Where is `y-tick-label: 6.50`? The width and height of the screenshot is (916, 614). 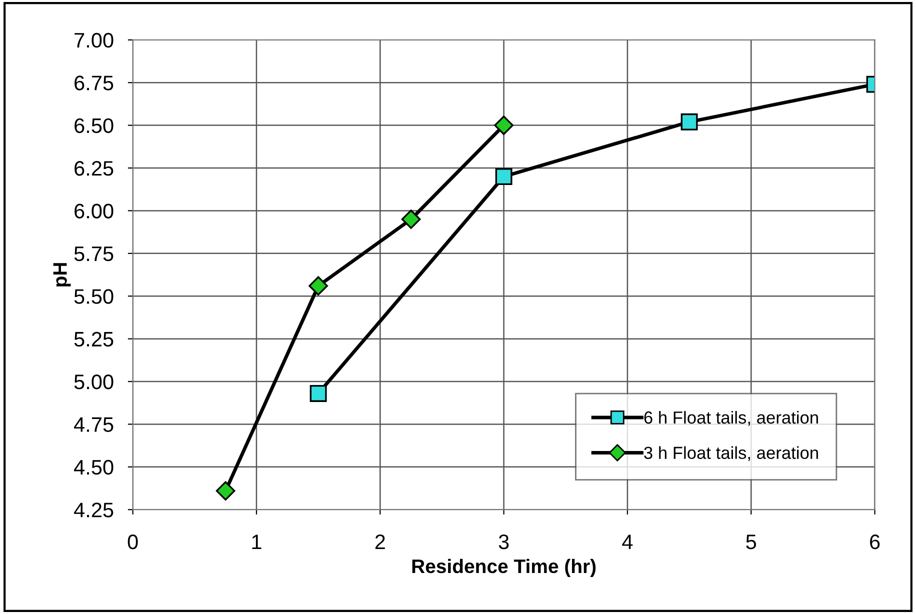
y-tick-label: 6.50 is located at coordinates (94, 126).